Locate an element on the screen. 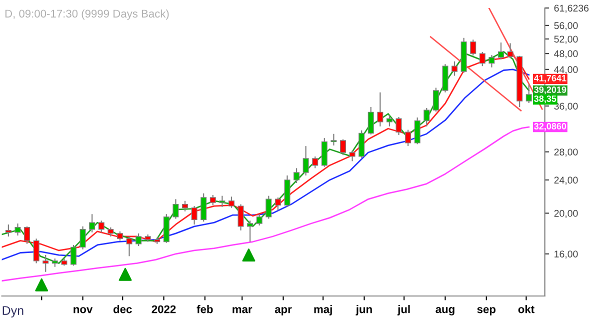  x-tick-label: jul is located at coordinates (403, 310).